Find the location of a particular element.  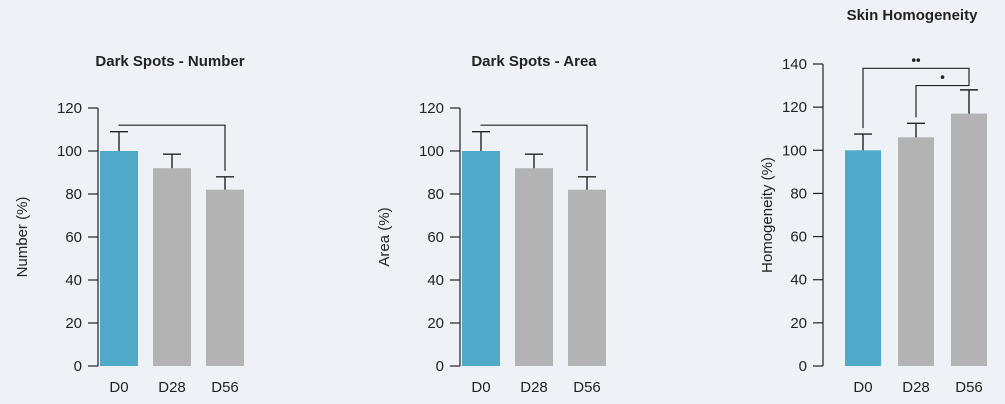

chart-title: Skin Homogeneity is located at coordinates (913, 15).